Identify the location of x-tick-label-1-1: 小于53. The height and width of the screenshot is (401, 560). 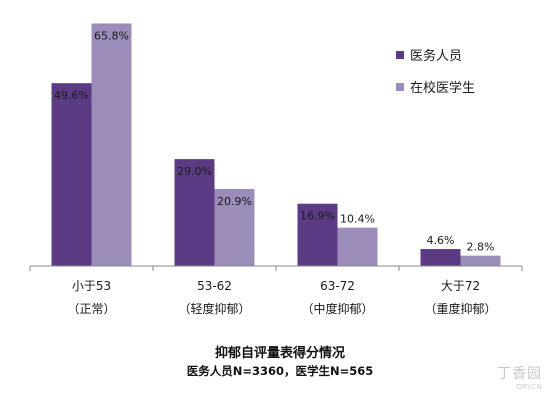
(91, 286).